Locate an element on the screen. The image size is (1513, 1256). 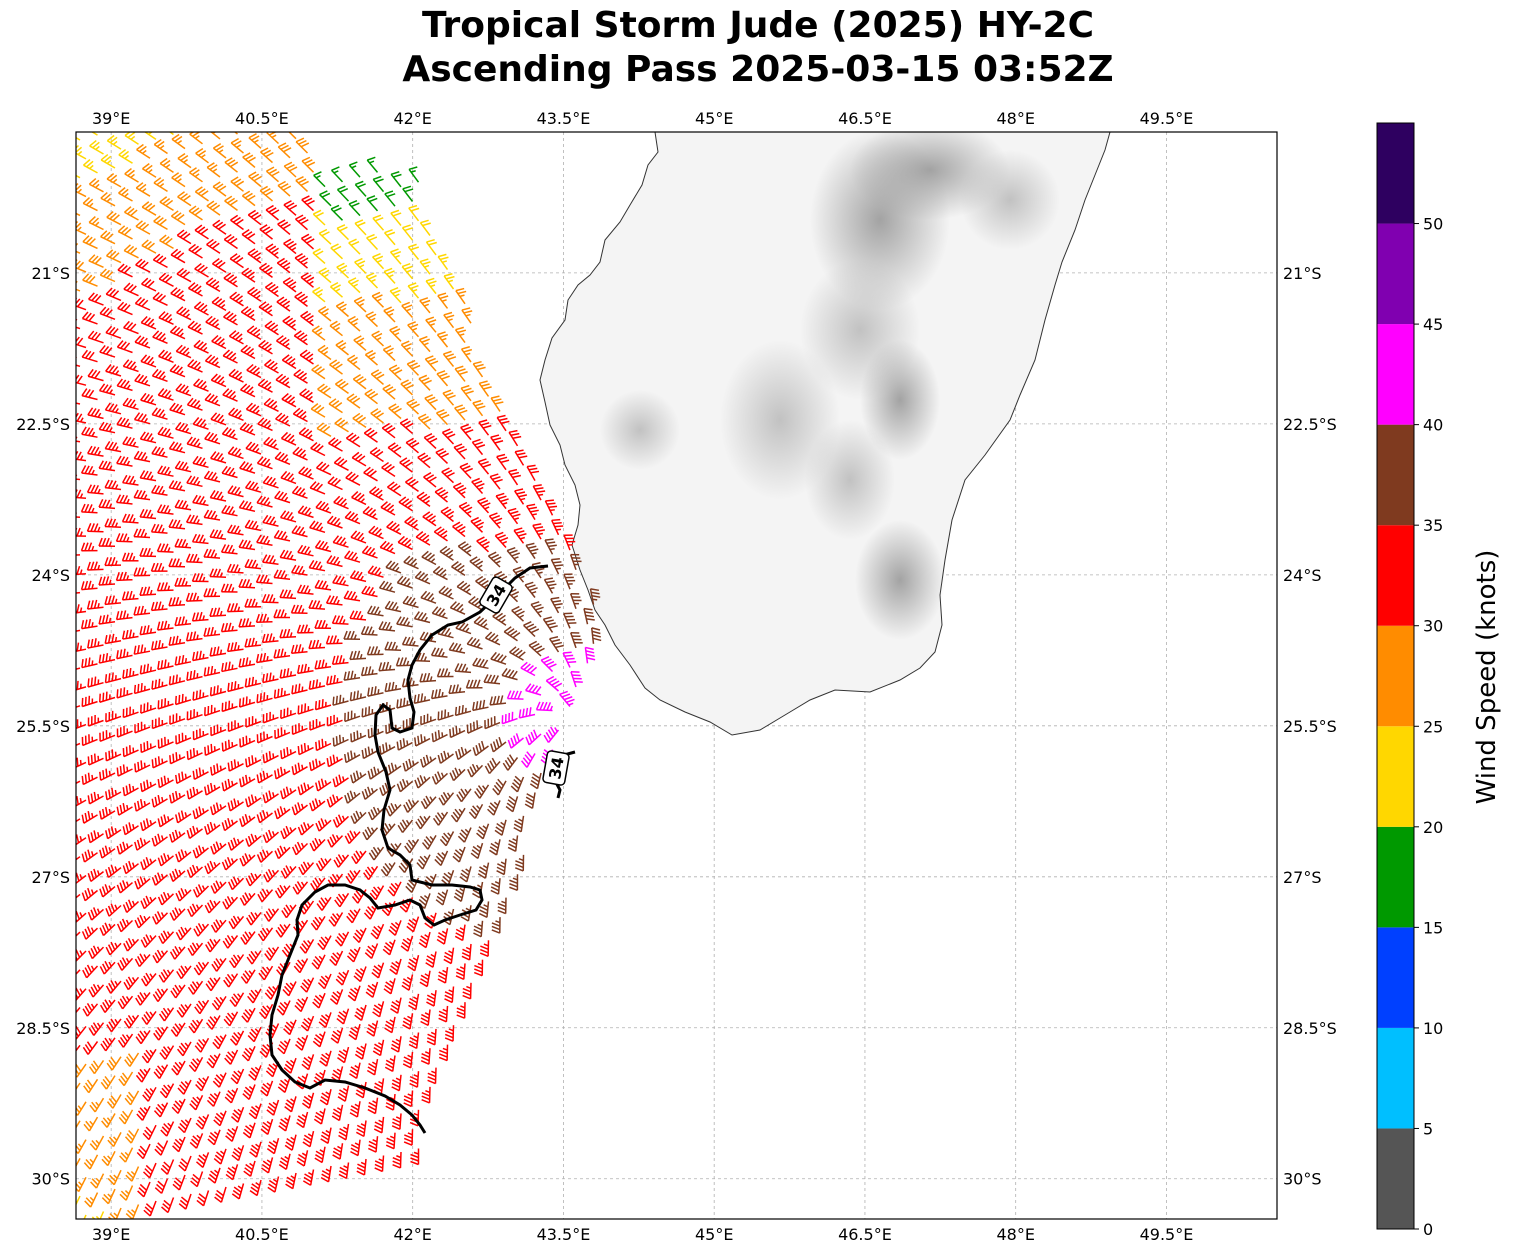
lon-tick-label-bottom-5: 46.5°E is located at coordinates (865, 1234).